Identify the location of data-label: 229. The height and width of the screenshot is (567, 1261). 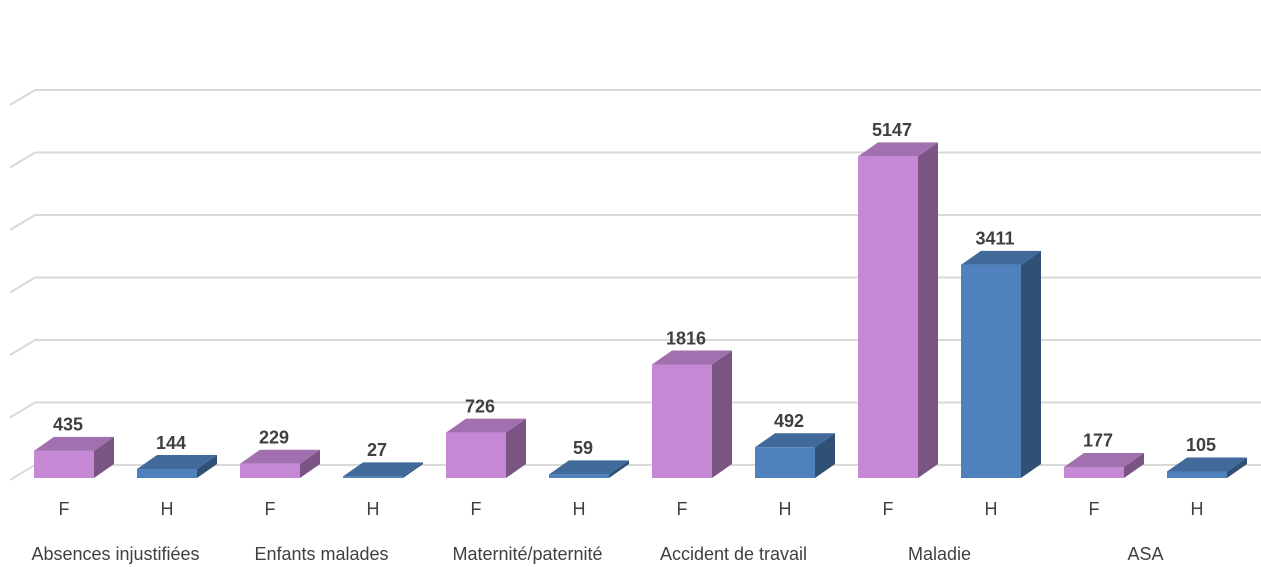
(274, 437).